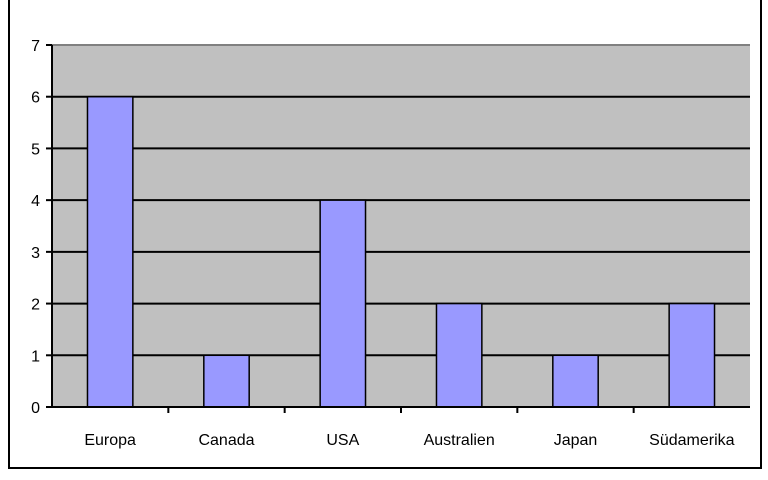  What do you see at coordinates (226, 381) in the screenshot?
I see `bar-canada` at bounding box center [226, 381].